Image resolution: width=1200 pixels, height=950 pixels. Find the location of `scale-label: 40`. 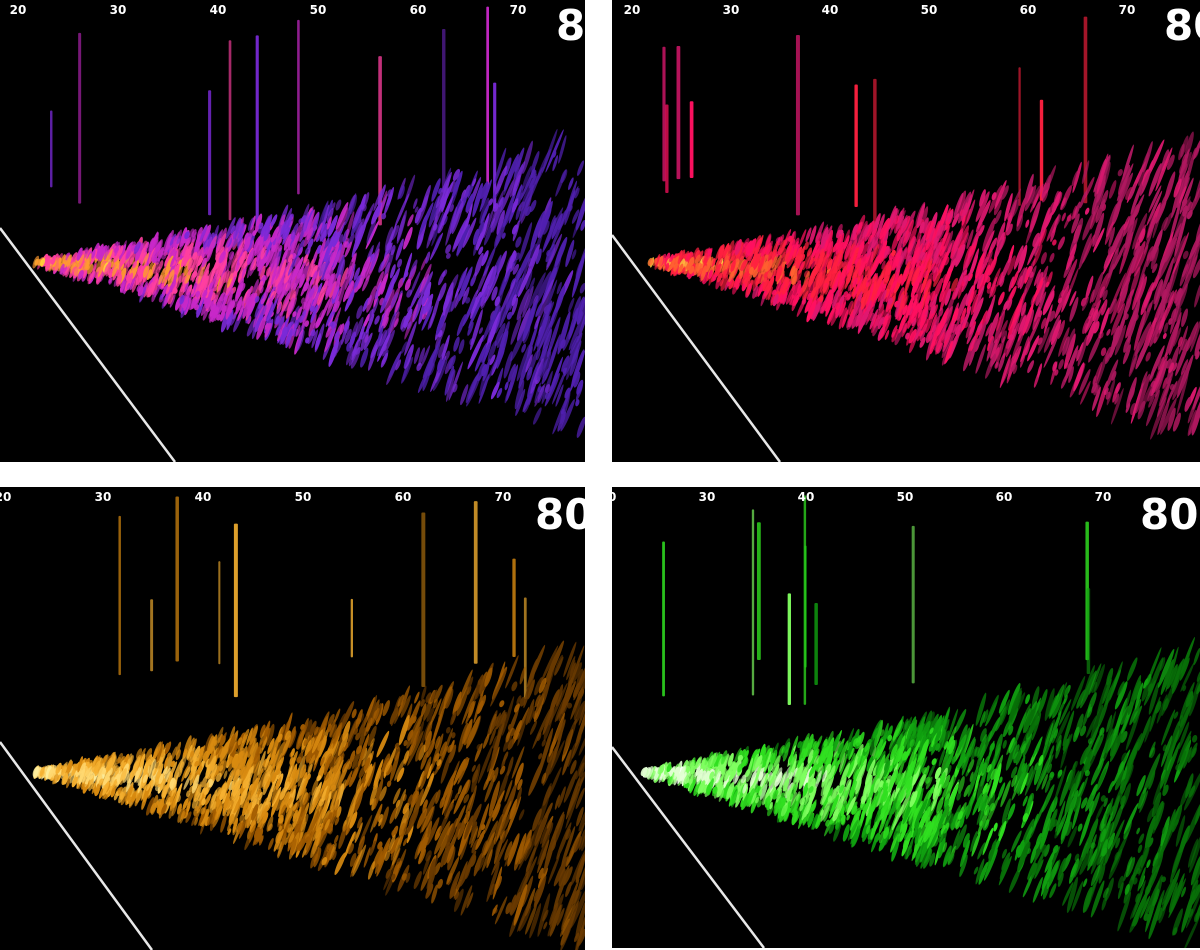

scale-label: 40 is located at coordinates (830, 10).